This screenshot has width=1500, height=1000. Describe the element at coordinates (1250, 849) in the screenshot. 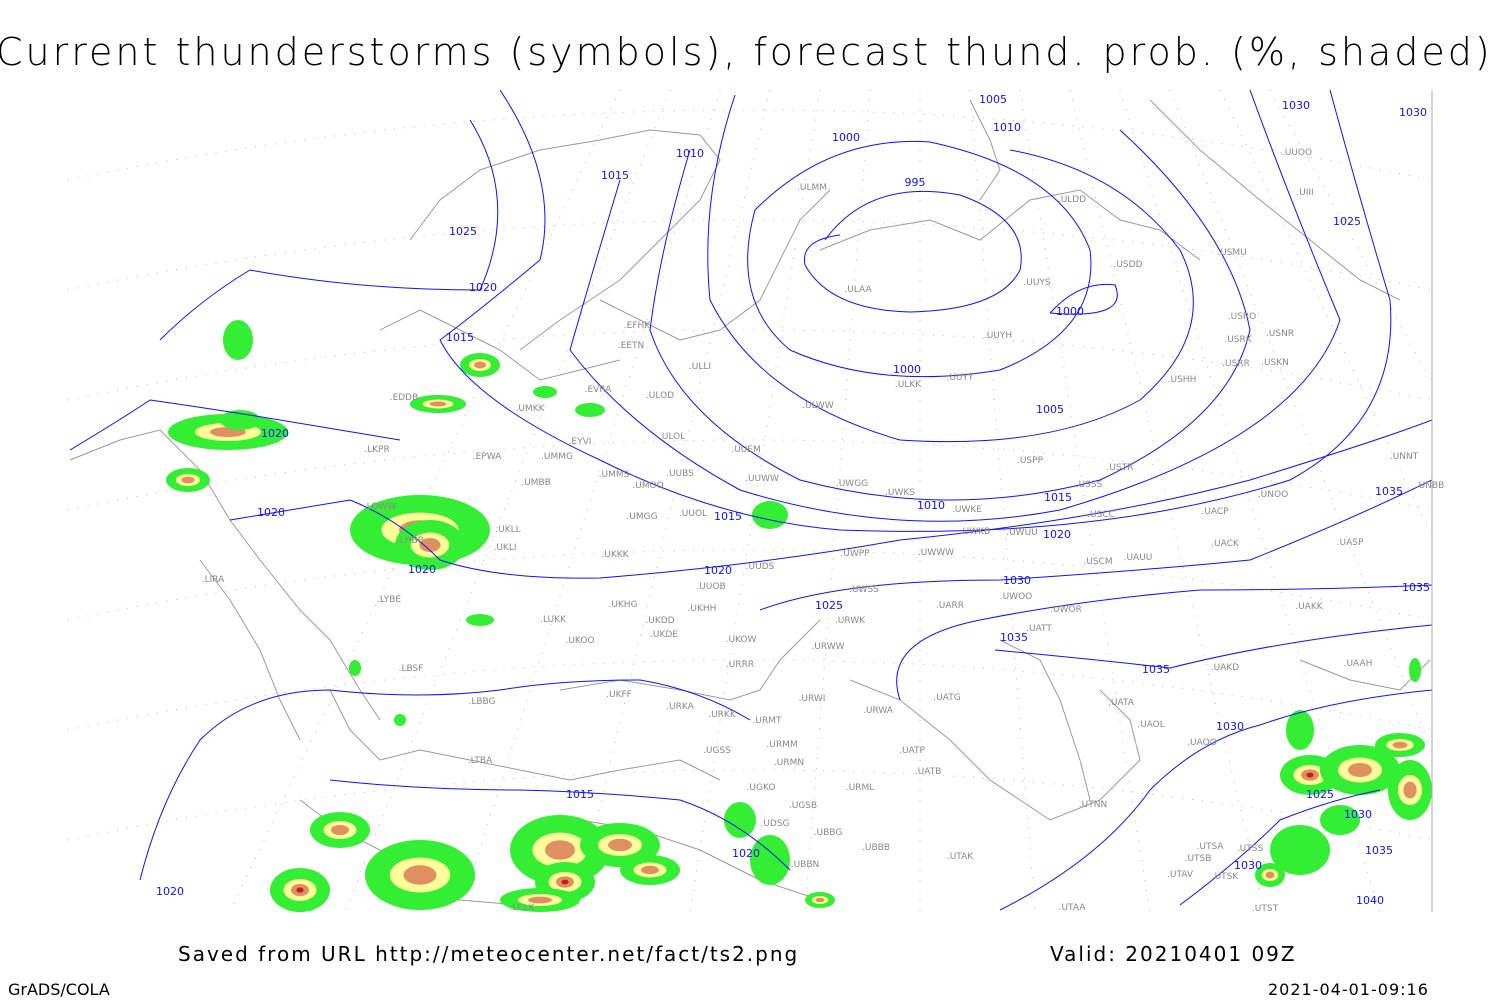

I see `station-label: .UTSS` at that location.